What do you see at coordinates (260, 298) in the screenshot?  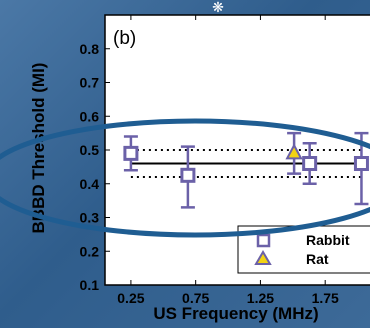 I see `x-tick-label: 1.25` at bounding box center [260, 298].